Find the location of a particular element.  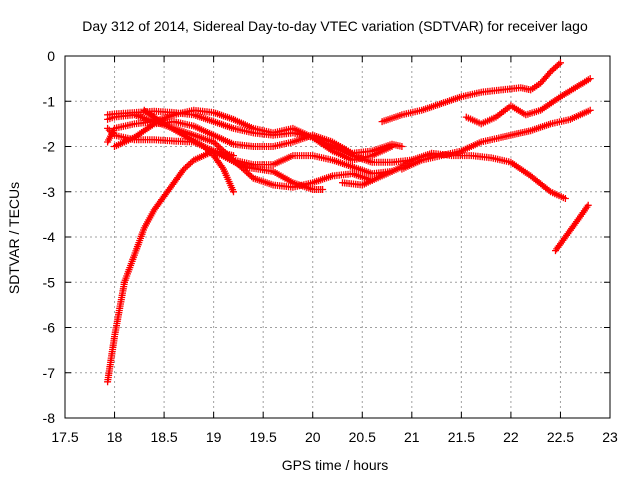

series-curve-e is located at coordinates (258, 137).